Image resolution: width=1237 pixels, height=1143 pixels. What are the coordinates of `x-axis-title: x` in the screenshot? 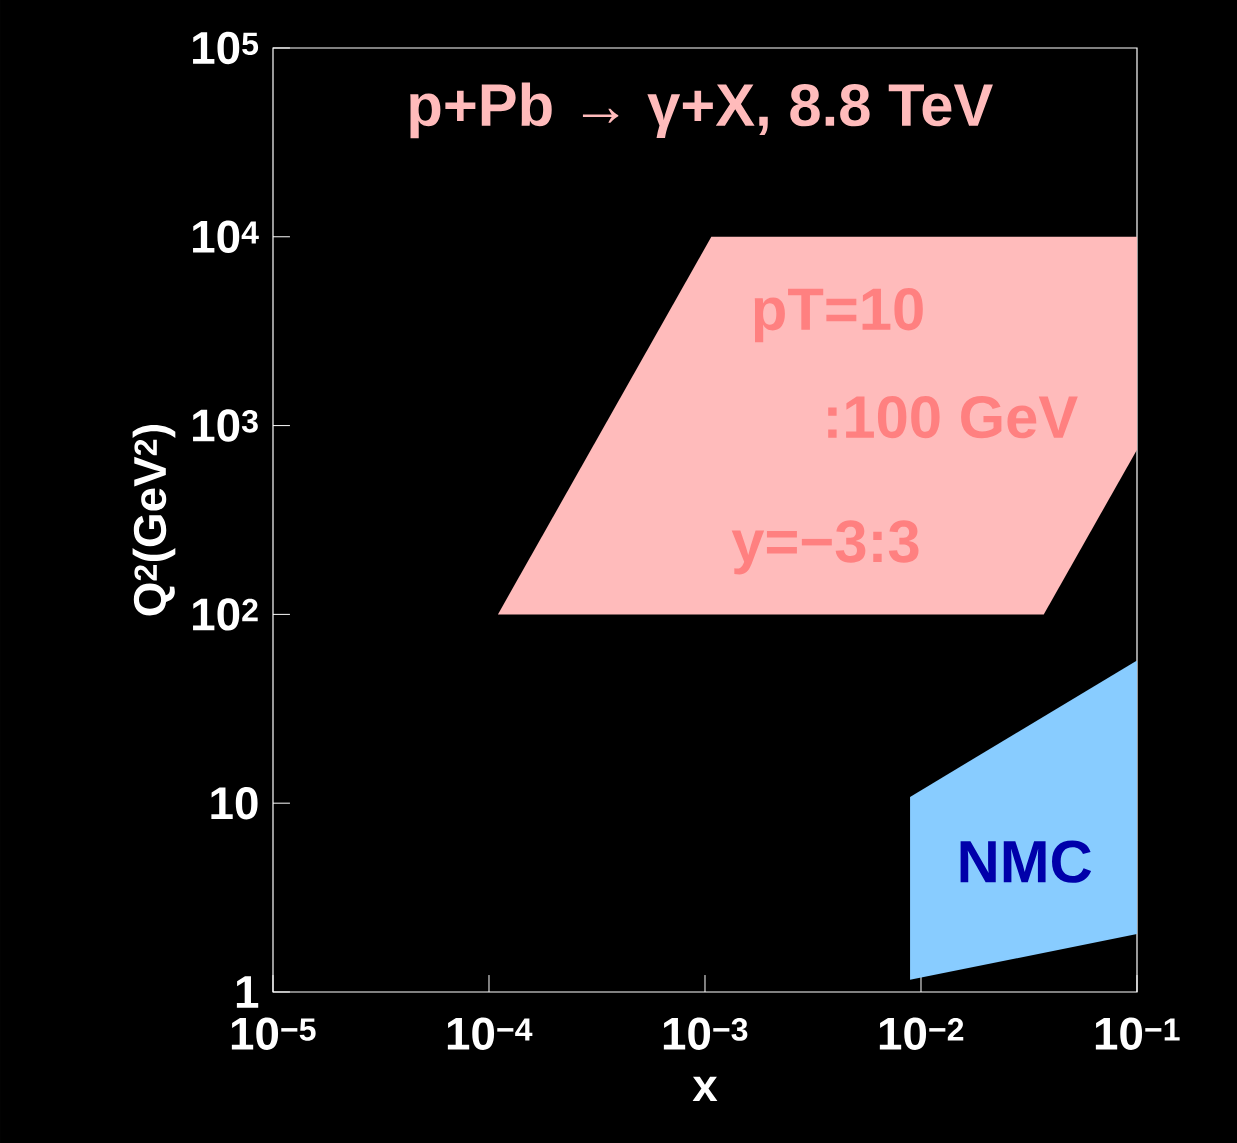 It's located at (705, 1088).